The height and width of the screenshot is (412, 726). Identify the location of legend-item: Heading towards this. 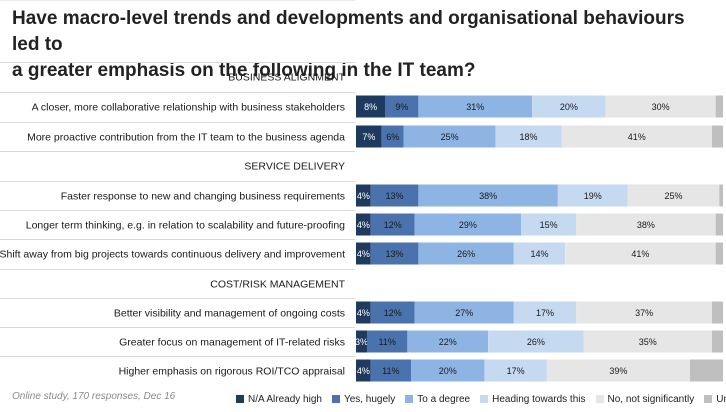
(533, 399).